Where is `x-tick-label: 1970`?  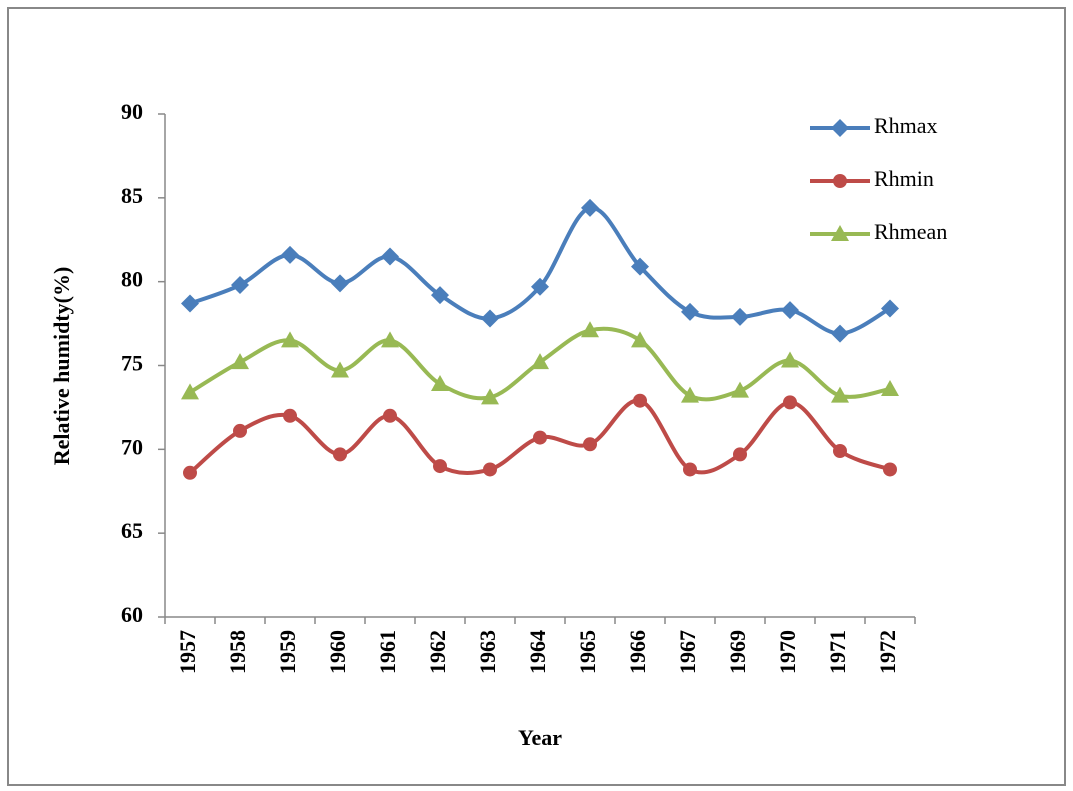
x-tick-label: 1970 is located at coordinates (787, 652).